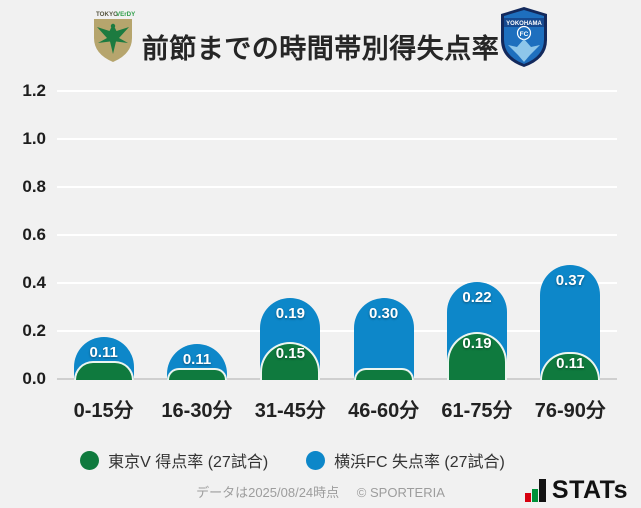  What do you see at coordinates (400, 492) in the screenshot?
I see `copyright-text: © SPORTERIA` at bounding box center [400, 492].